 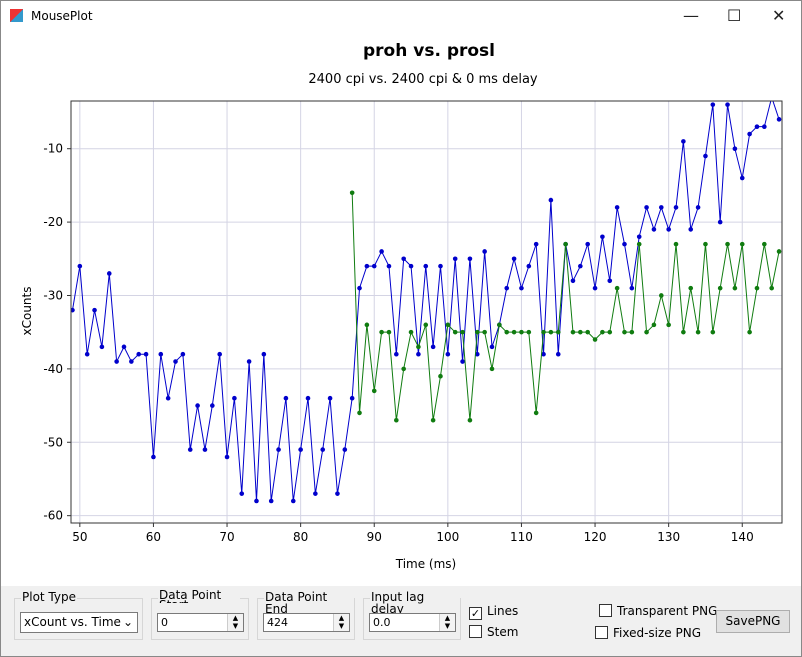 I want to click on x-tick-label: 50, so click(x=79, y=537).